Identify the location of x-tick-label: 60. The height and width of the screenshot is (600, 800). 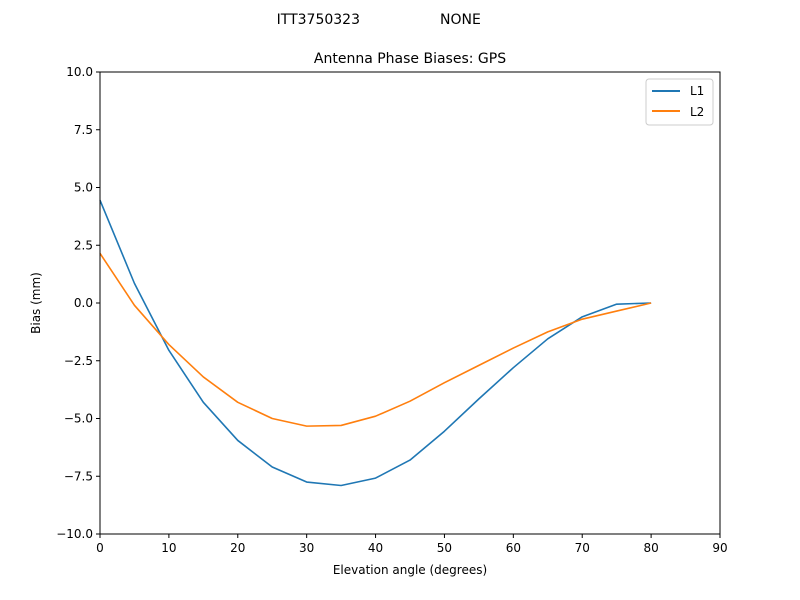
(513, 548).